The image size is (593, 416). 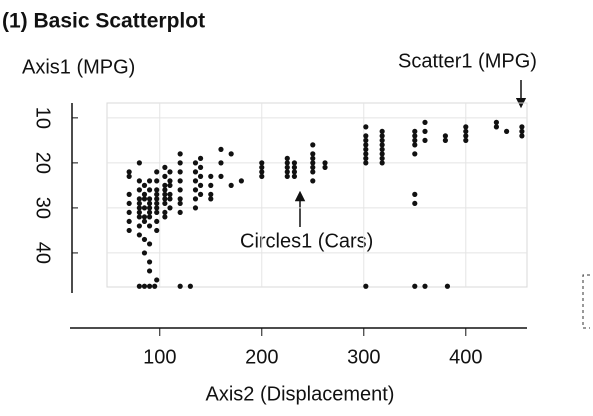 I want to click on chart-title: (1) Basic Scatterplot, so click(x=103, y=21).